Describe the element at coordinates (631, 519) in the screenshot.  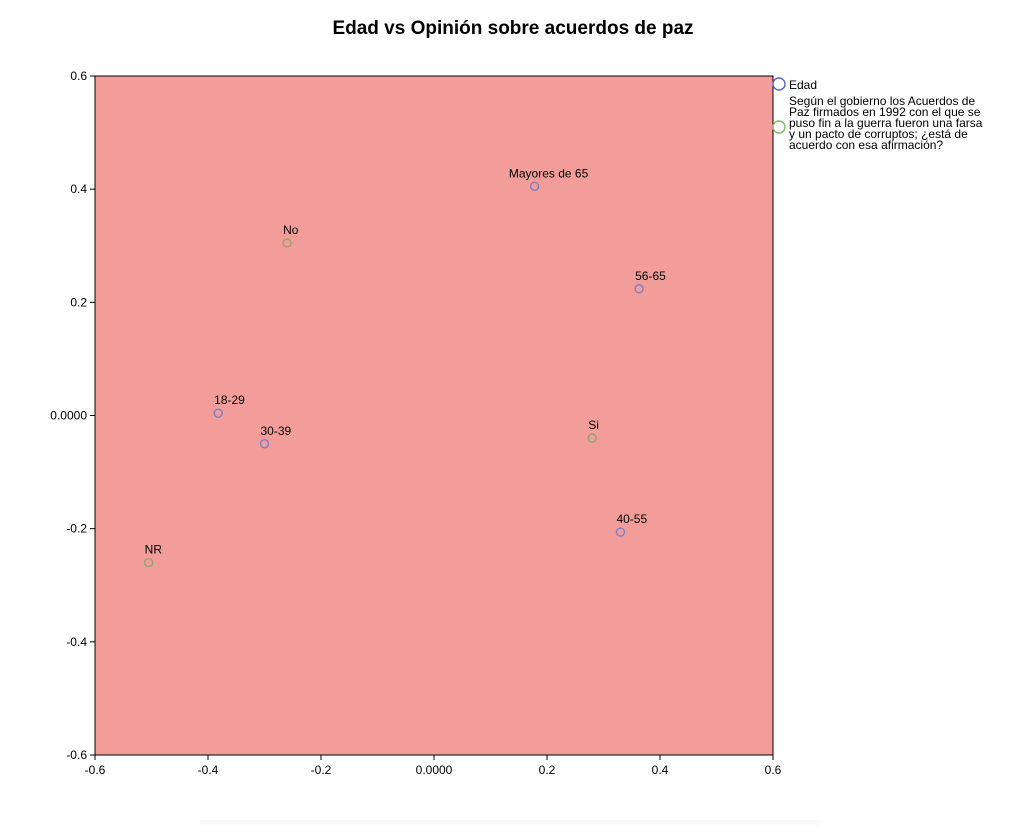
I see `data-point-label: 40-55` at that location.